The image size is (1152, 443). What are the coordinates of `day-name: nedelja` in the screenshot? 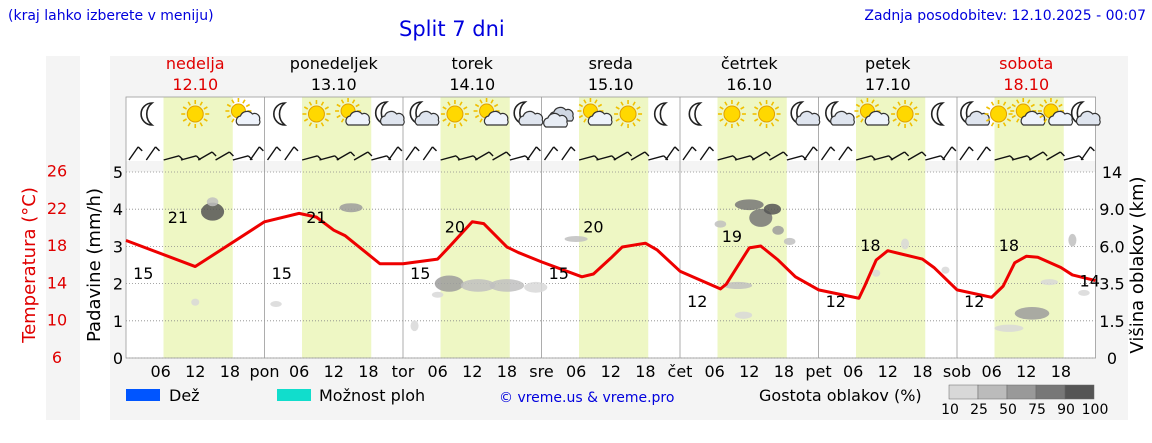 It's located at (195, 63).